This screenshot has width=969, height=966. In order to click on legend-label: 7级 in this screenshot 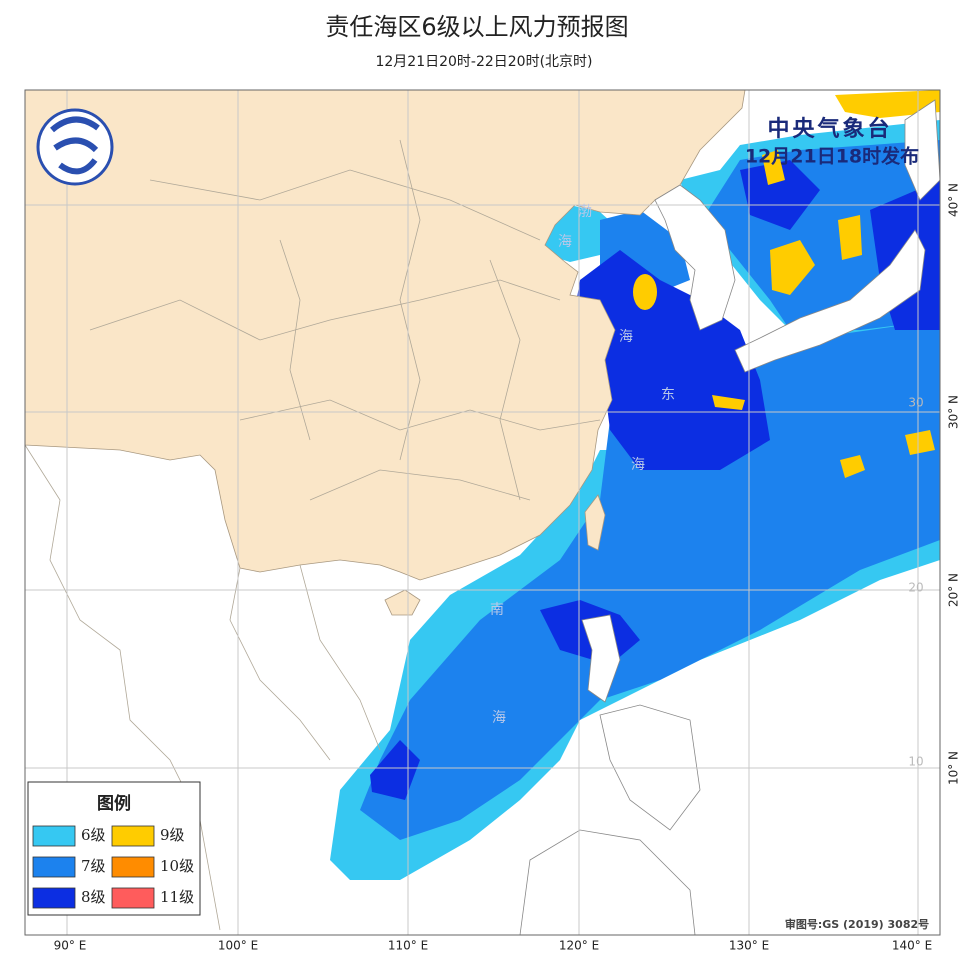, I will do `click(93, 866)`.